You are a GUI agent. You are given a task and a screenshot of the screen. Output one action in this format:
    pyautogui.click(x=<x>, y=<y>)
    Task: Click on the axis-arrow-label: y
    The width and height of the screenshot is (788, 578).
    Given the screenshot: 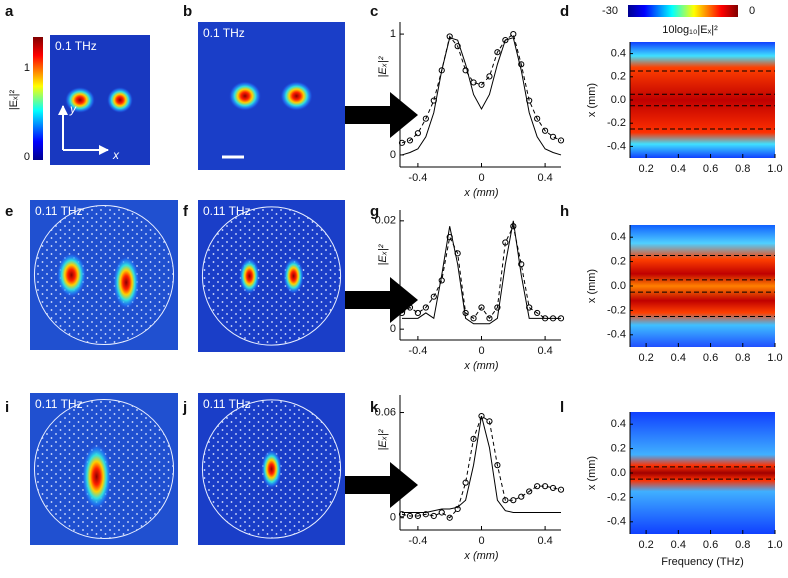 What is the action you would take?
    pyautogui.click(x=73, y=109)
    